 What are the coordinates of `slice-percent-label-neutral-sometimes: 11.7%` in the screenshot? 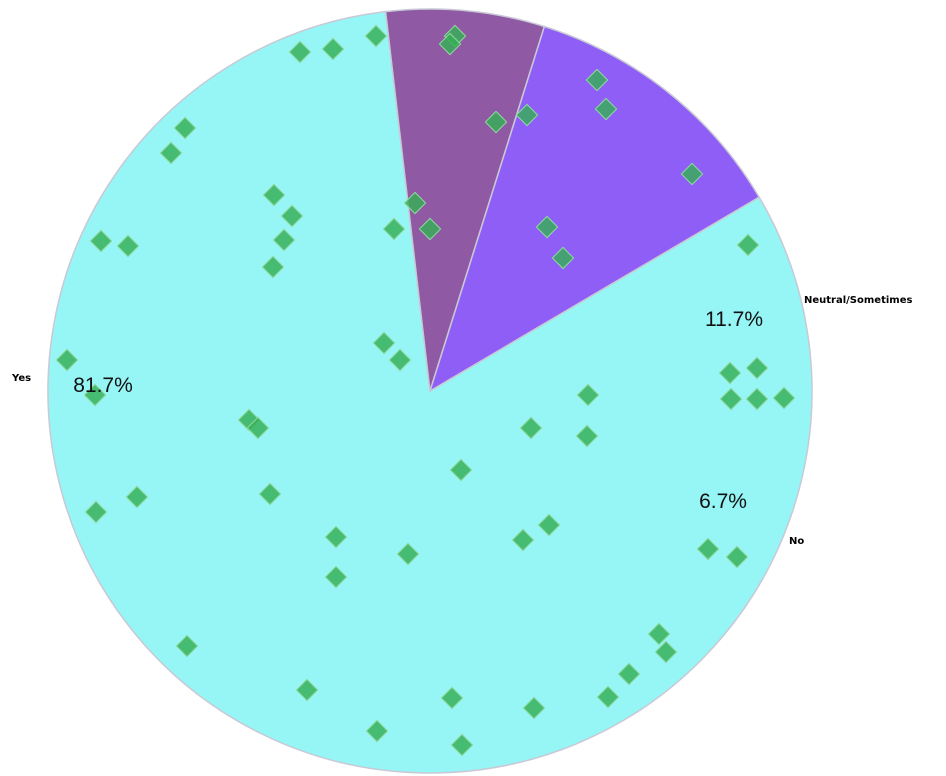 It's located at (734, 319).